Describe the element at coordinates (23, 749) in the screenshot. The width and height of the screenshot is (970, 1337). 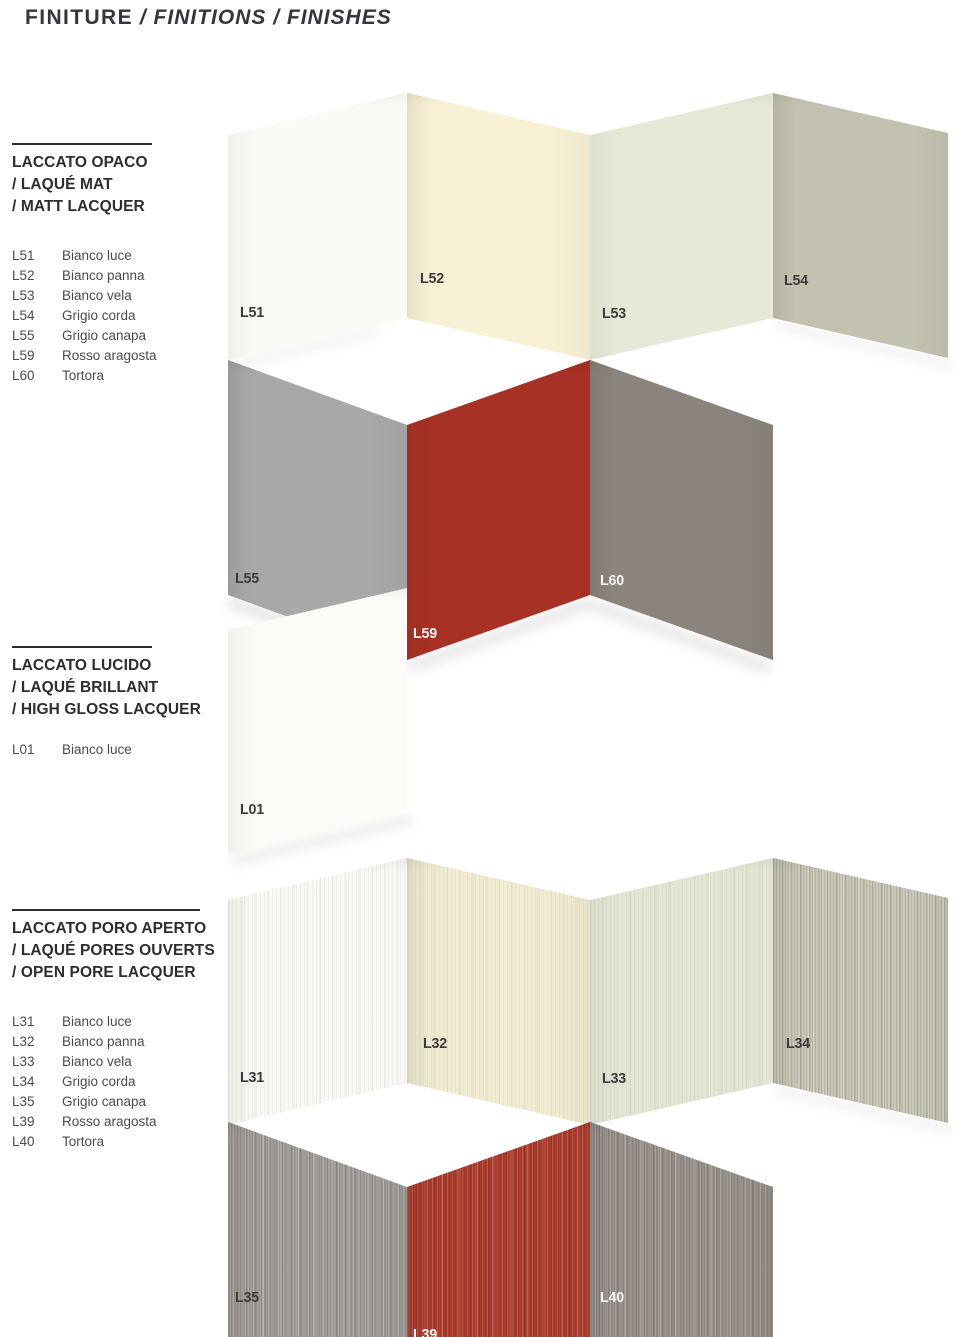
I see `item-code: L01` at that location.